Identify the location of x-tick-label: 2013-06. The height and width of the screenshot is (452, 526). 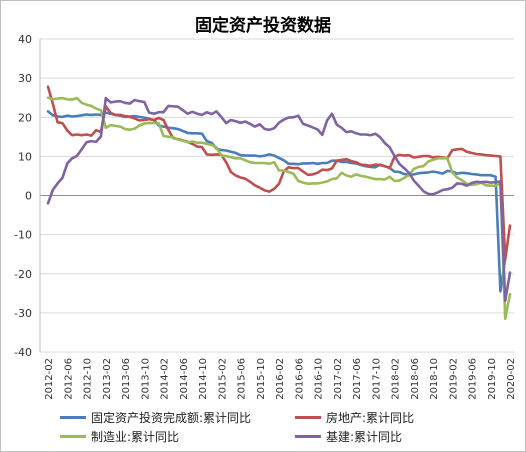
(126, 379).